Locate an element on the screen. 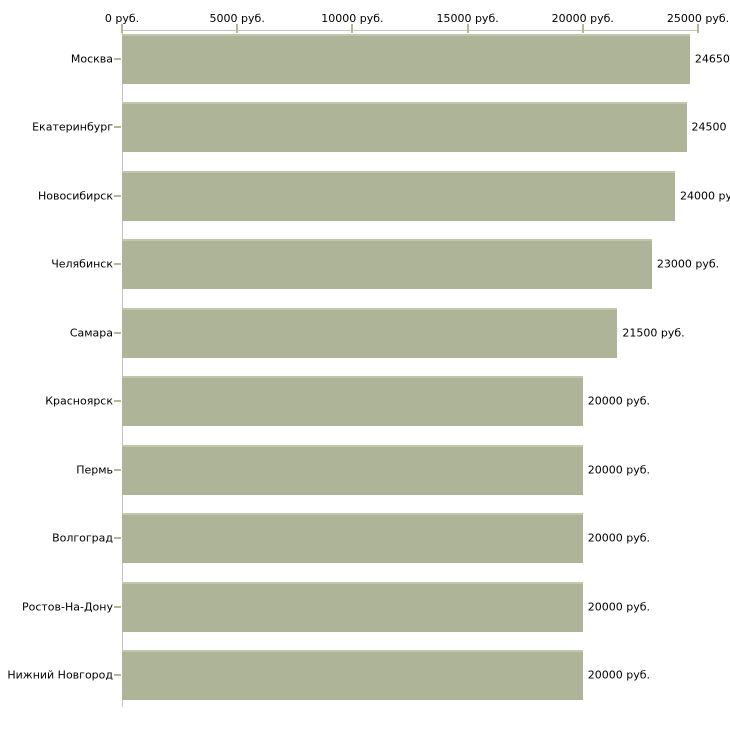 The width and height of the screenshot is (730, 730). x-axis-tick-label: 10000 руб. is located at coordinates (352, 18).